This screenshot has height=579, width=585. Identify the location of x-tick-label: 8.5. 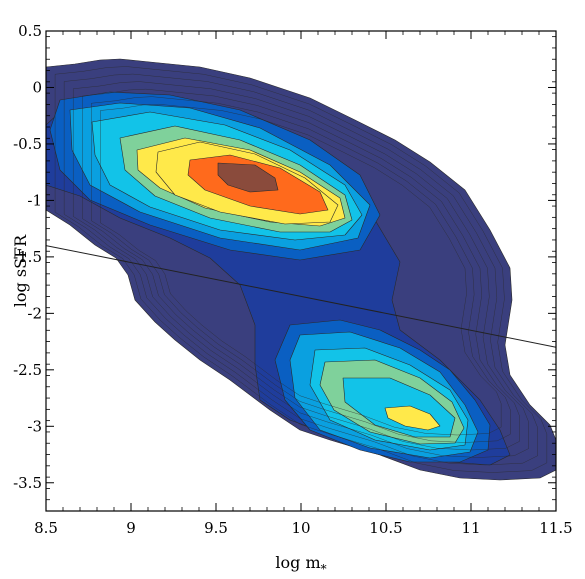
(46, 528).